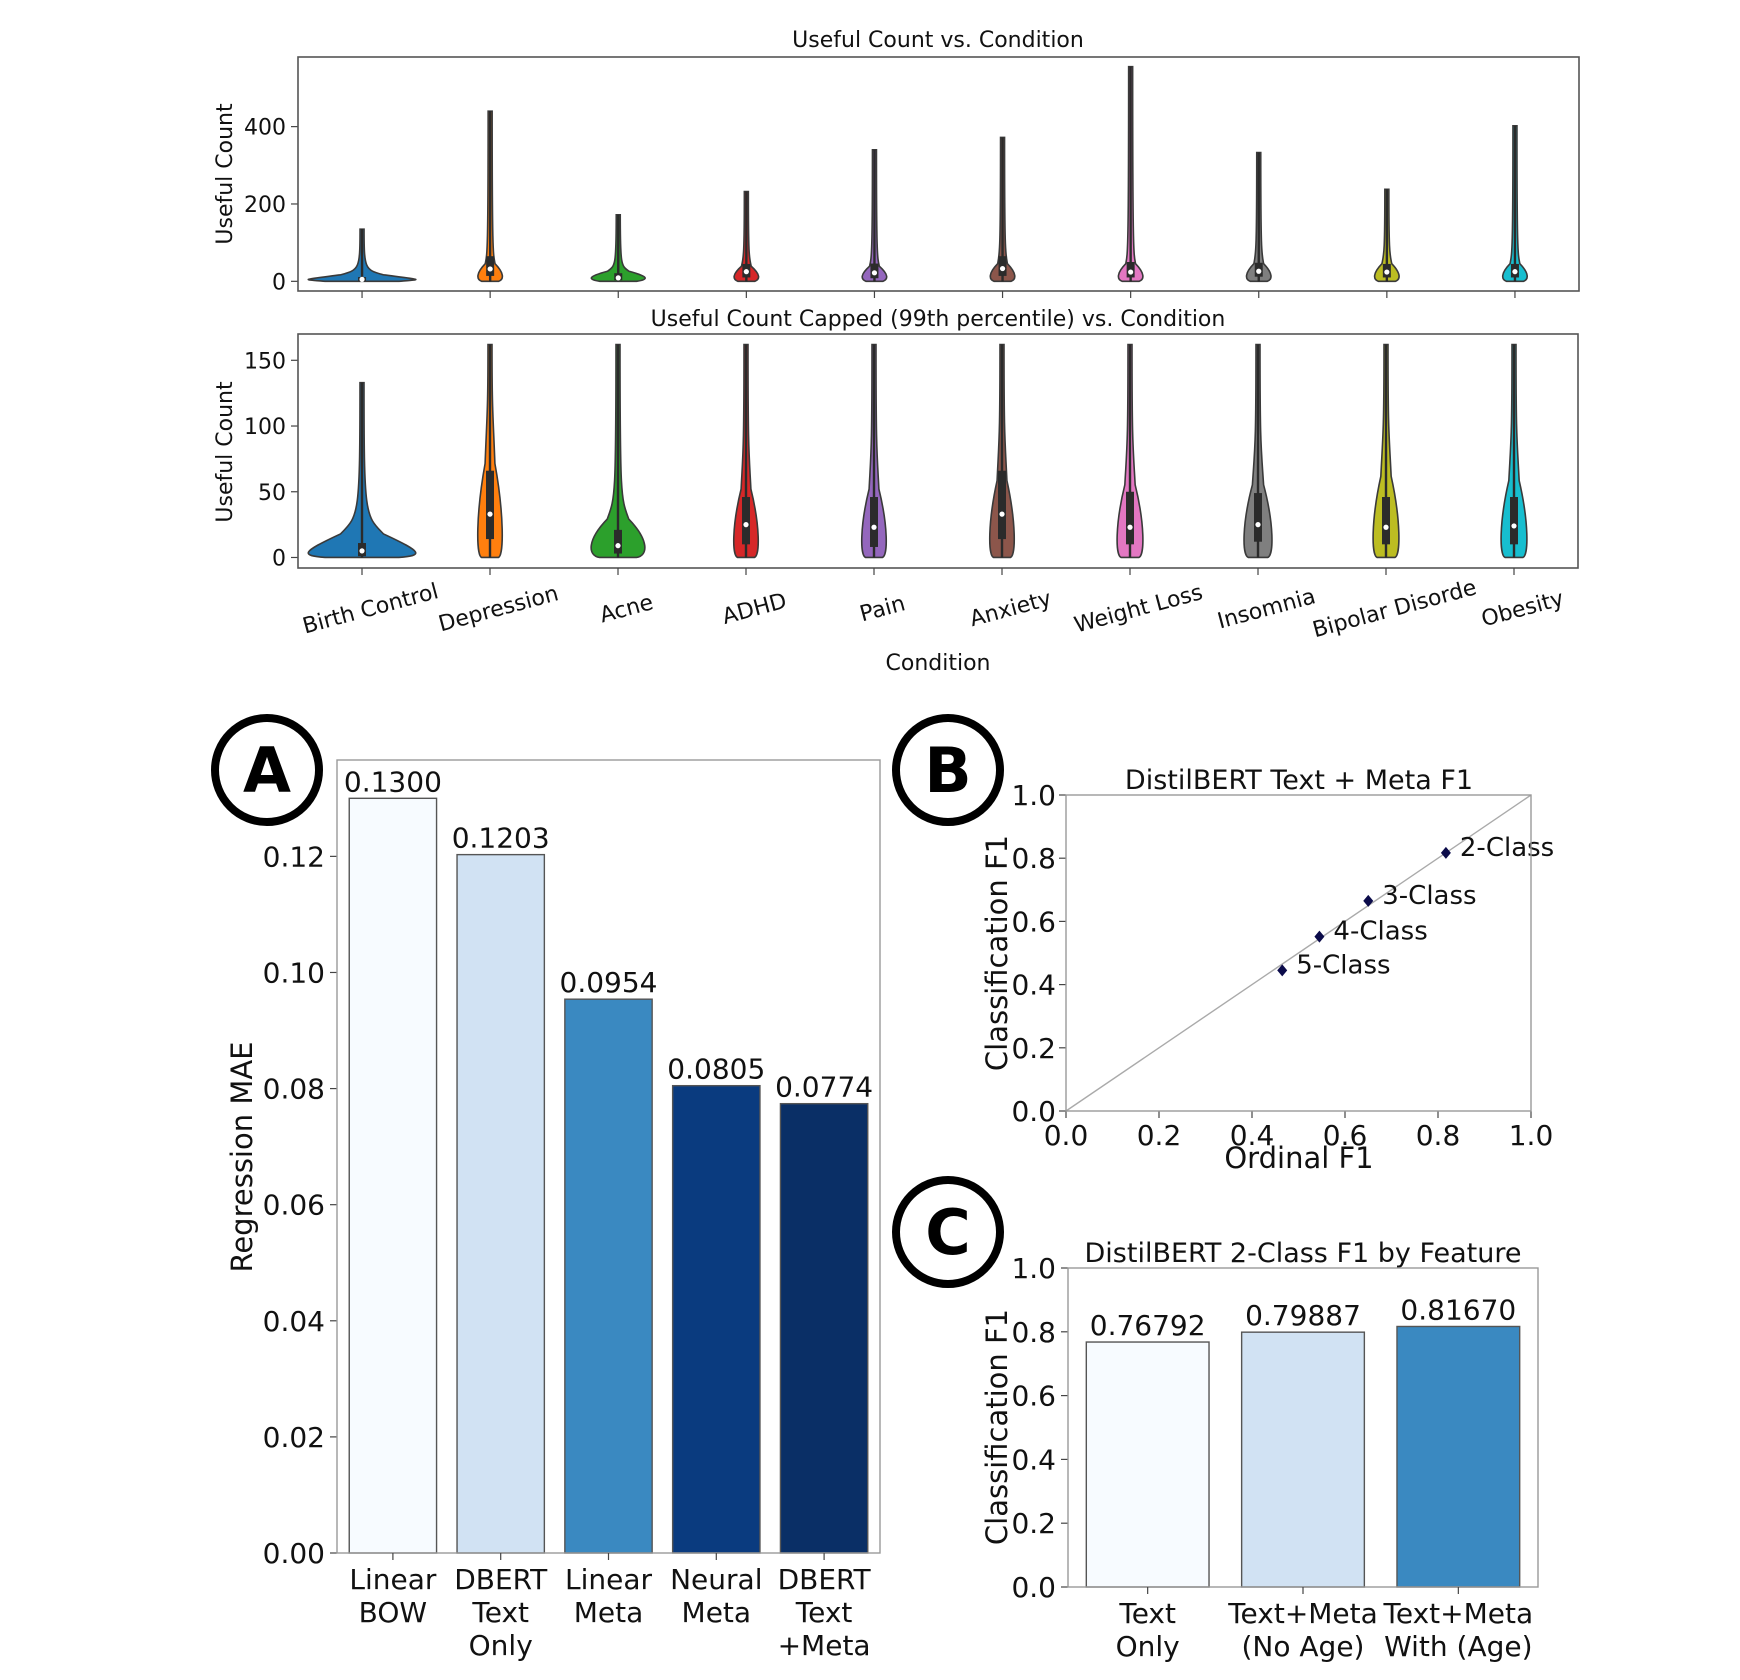  Describe the element at coordinates (755, 609) in the screenshot. I see `x-tick-label: ADHD` at that location.